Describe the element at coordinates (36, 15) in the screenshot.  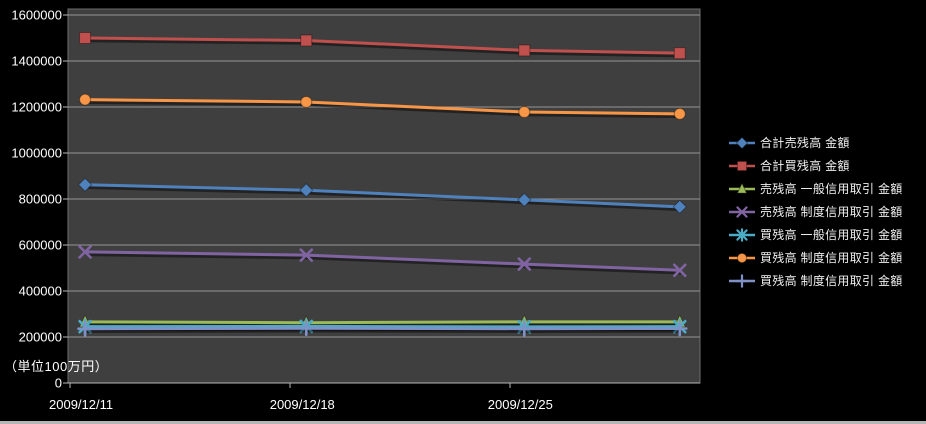
I see `y-axis-label: 1600000` at that location.